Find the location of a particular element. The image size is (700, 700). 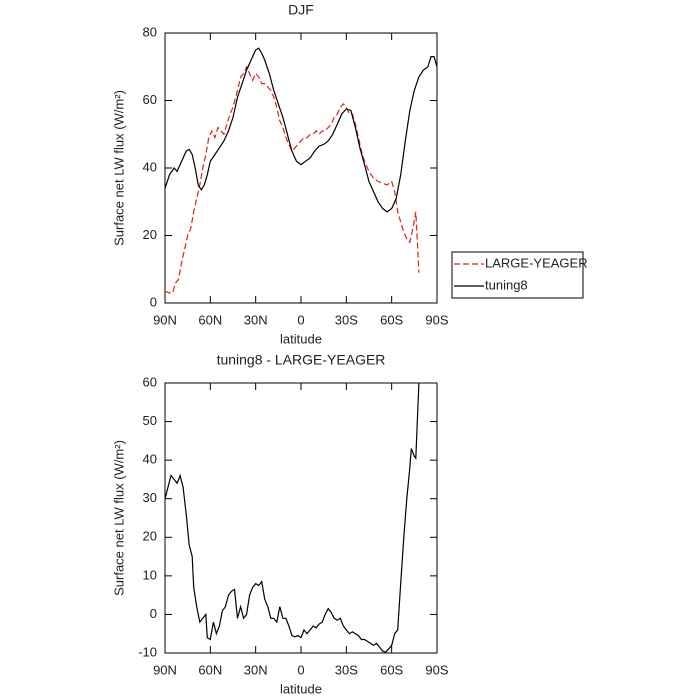

y-tick-label: 50 is located at coordinates (150, 420).